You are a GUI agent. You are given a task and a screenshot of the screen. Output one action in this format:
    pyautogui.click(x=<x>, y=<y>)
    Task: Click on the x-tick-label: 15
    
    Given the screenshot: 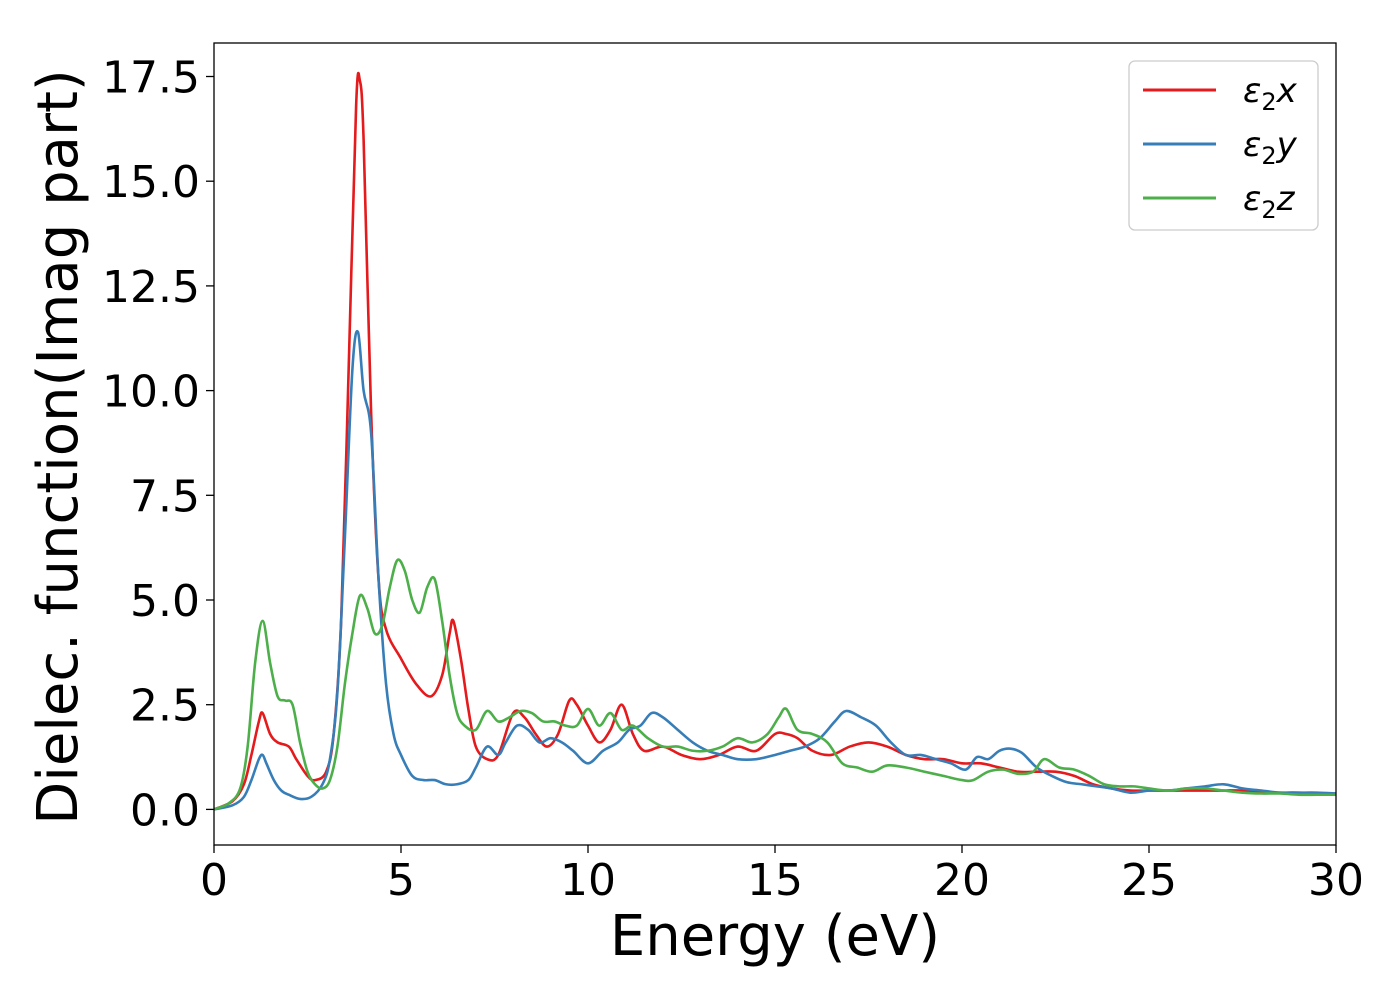 What is the action you would take?
    pyautogui.click(x=775, y=880)
    